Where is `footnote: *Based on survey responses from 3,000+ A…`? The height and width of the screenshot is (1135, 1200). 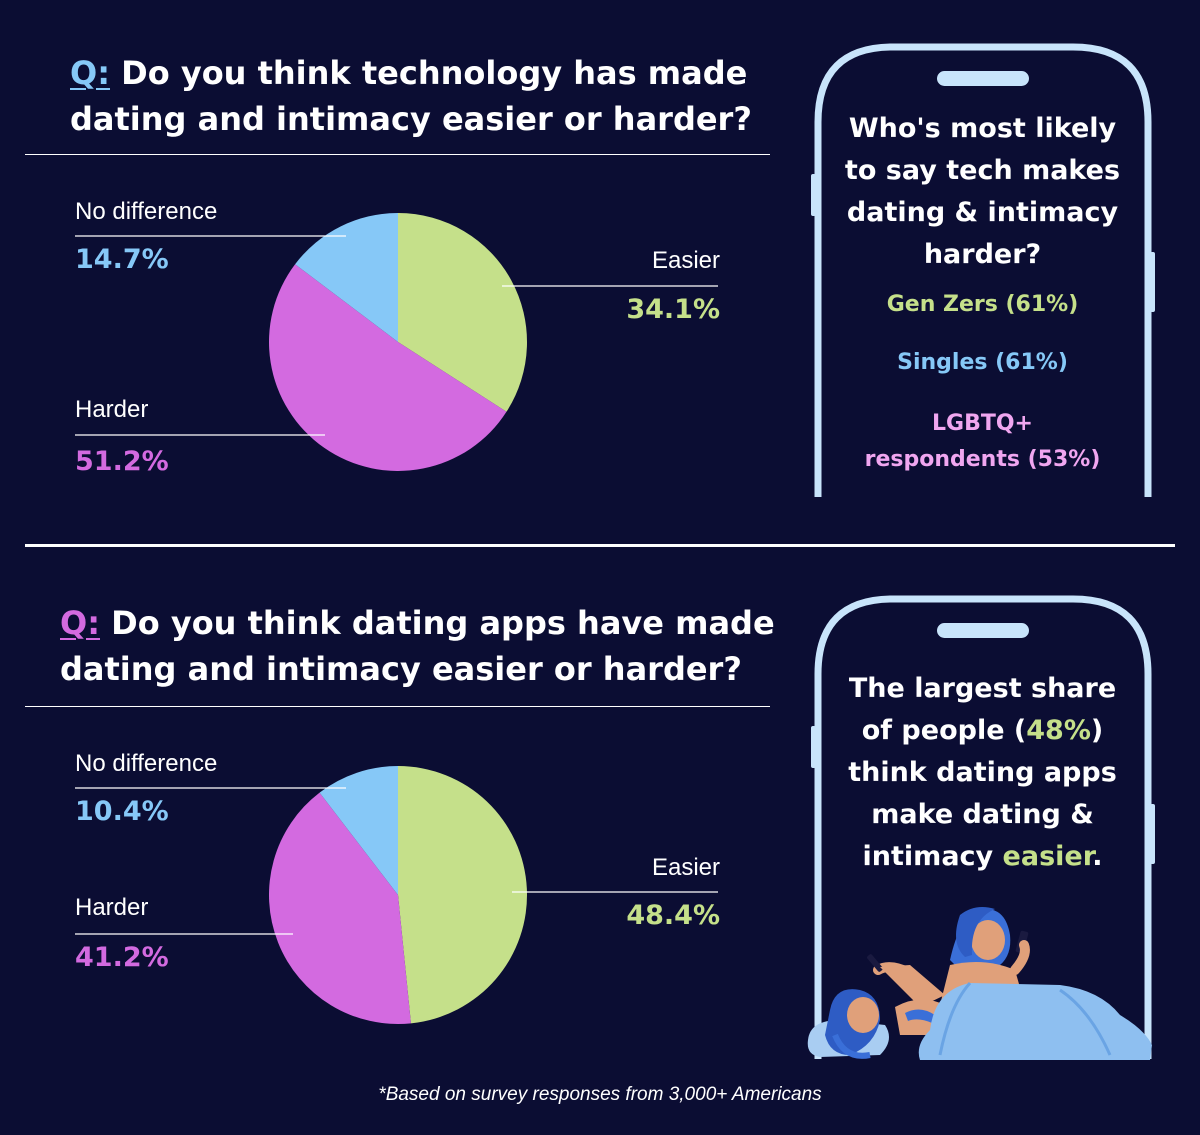
footnote: *Based on survey responses from 3,000+ A… is located at coordinates (600, 1094).